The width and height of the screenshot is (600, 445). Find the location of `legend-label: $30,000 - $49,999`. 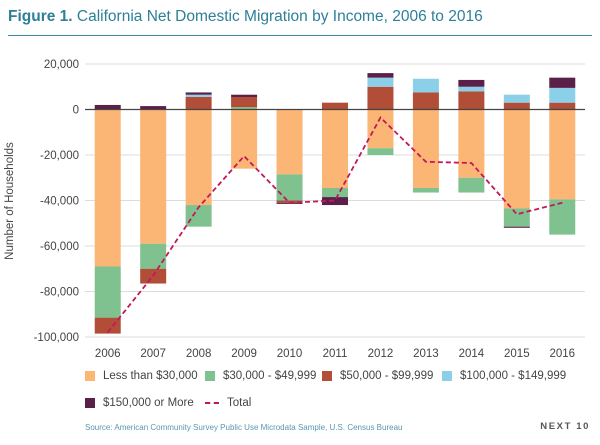

legend-label: $30,000 - $49,999 is located at coordinates (270, 376).